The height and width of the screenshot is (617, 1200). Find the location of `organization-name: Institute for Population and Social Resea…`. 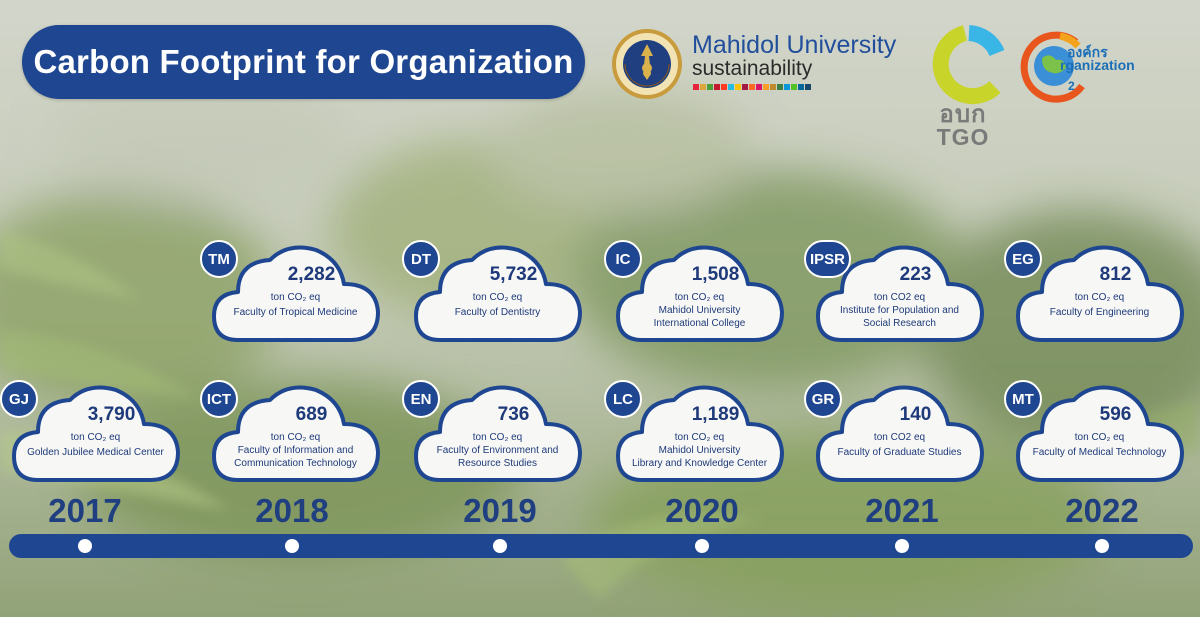

organization-name: Institute for Population and Social Resea… is located at coordinates (899, 317).